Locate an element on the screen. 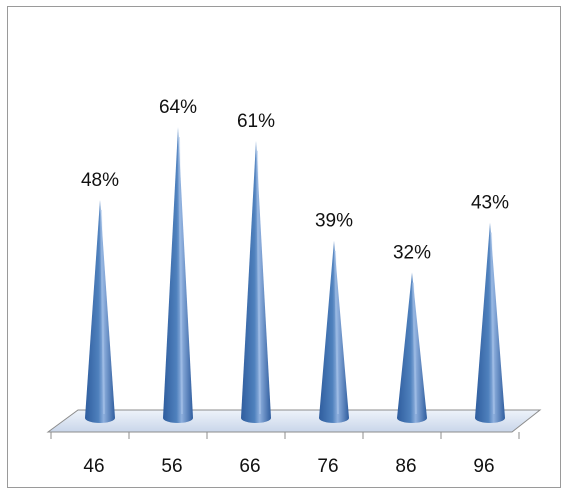 This screenshot has height=497, width=570. data-label-66: 61% is located at coordinates (256, 121).